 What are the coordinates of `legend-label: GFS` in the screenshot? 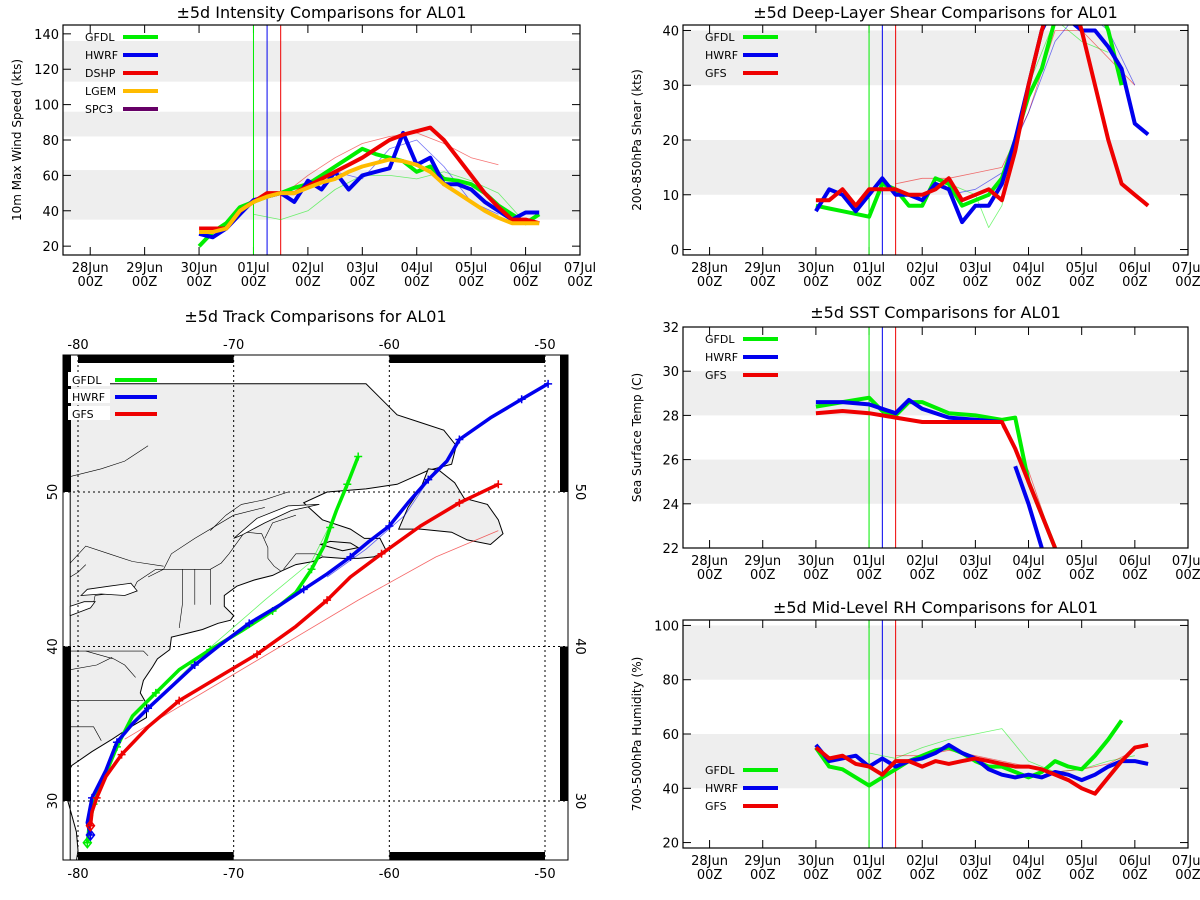 It's located at (83, 414).